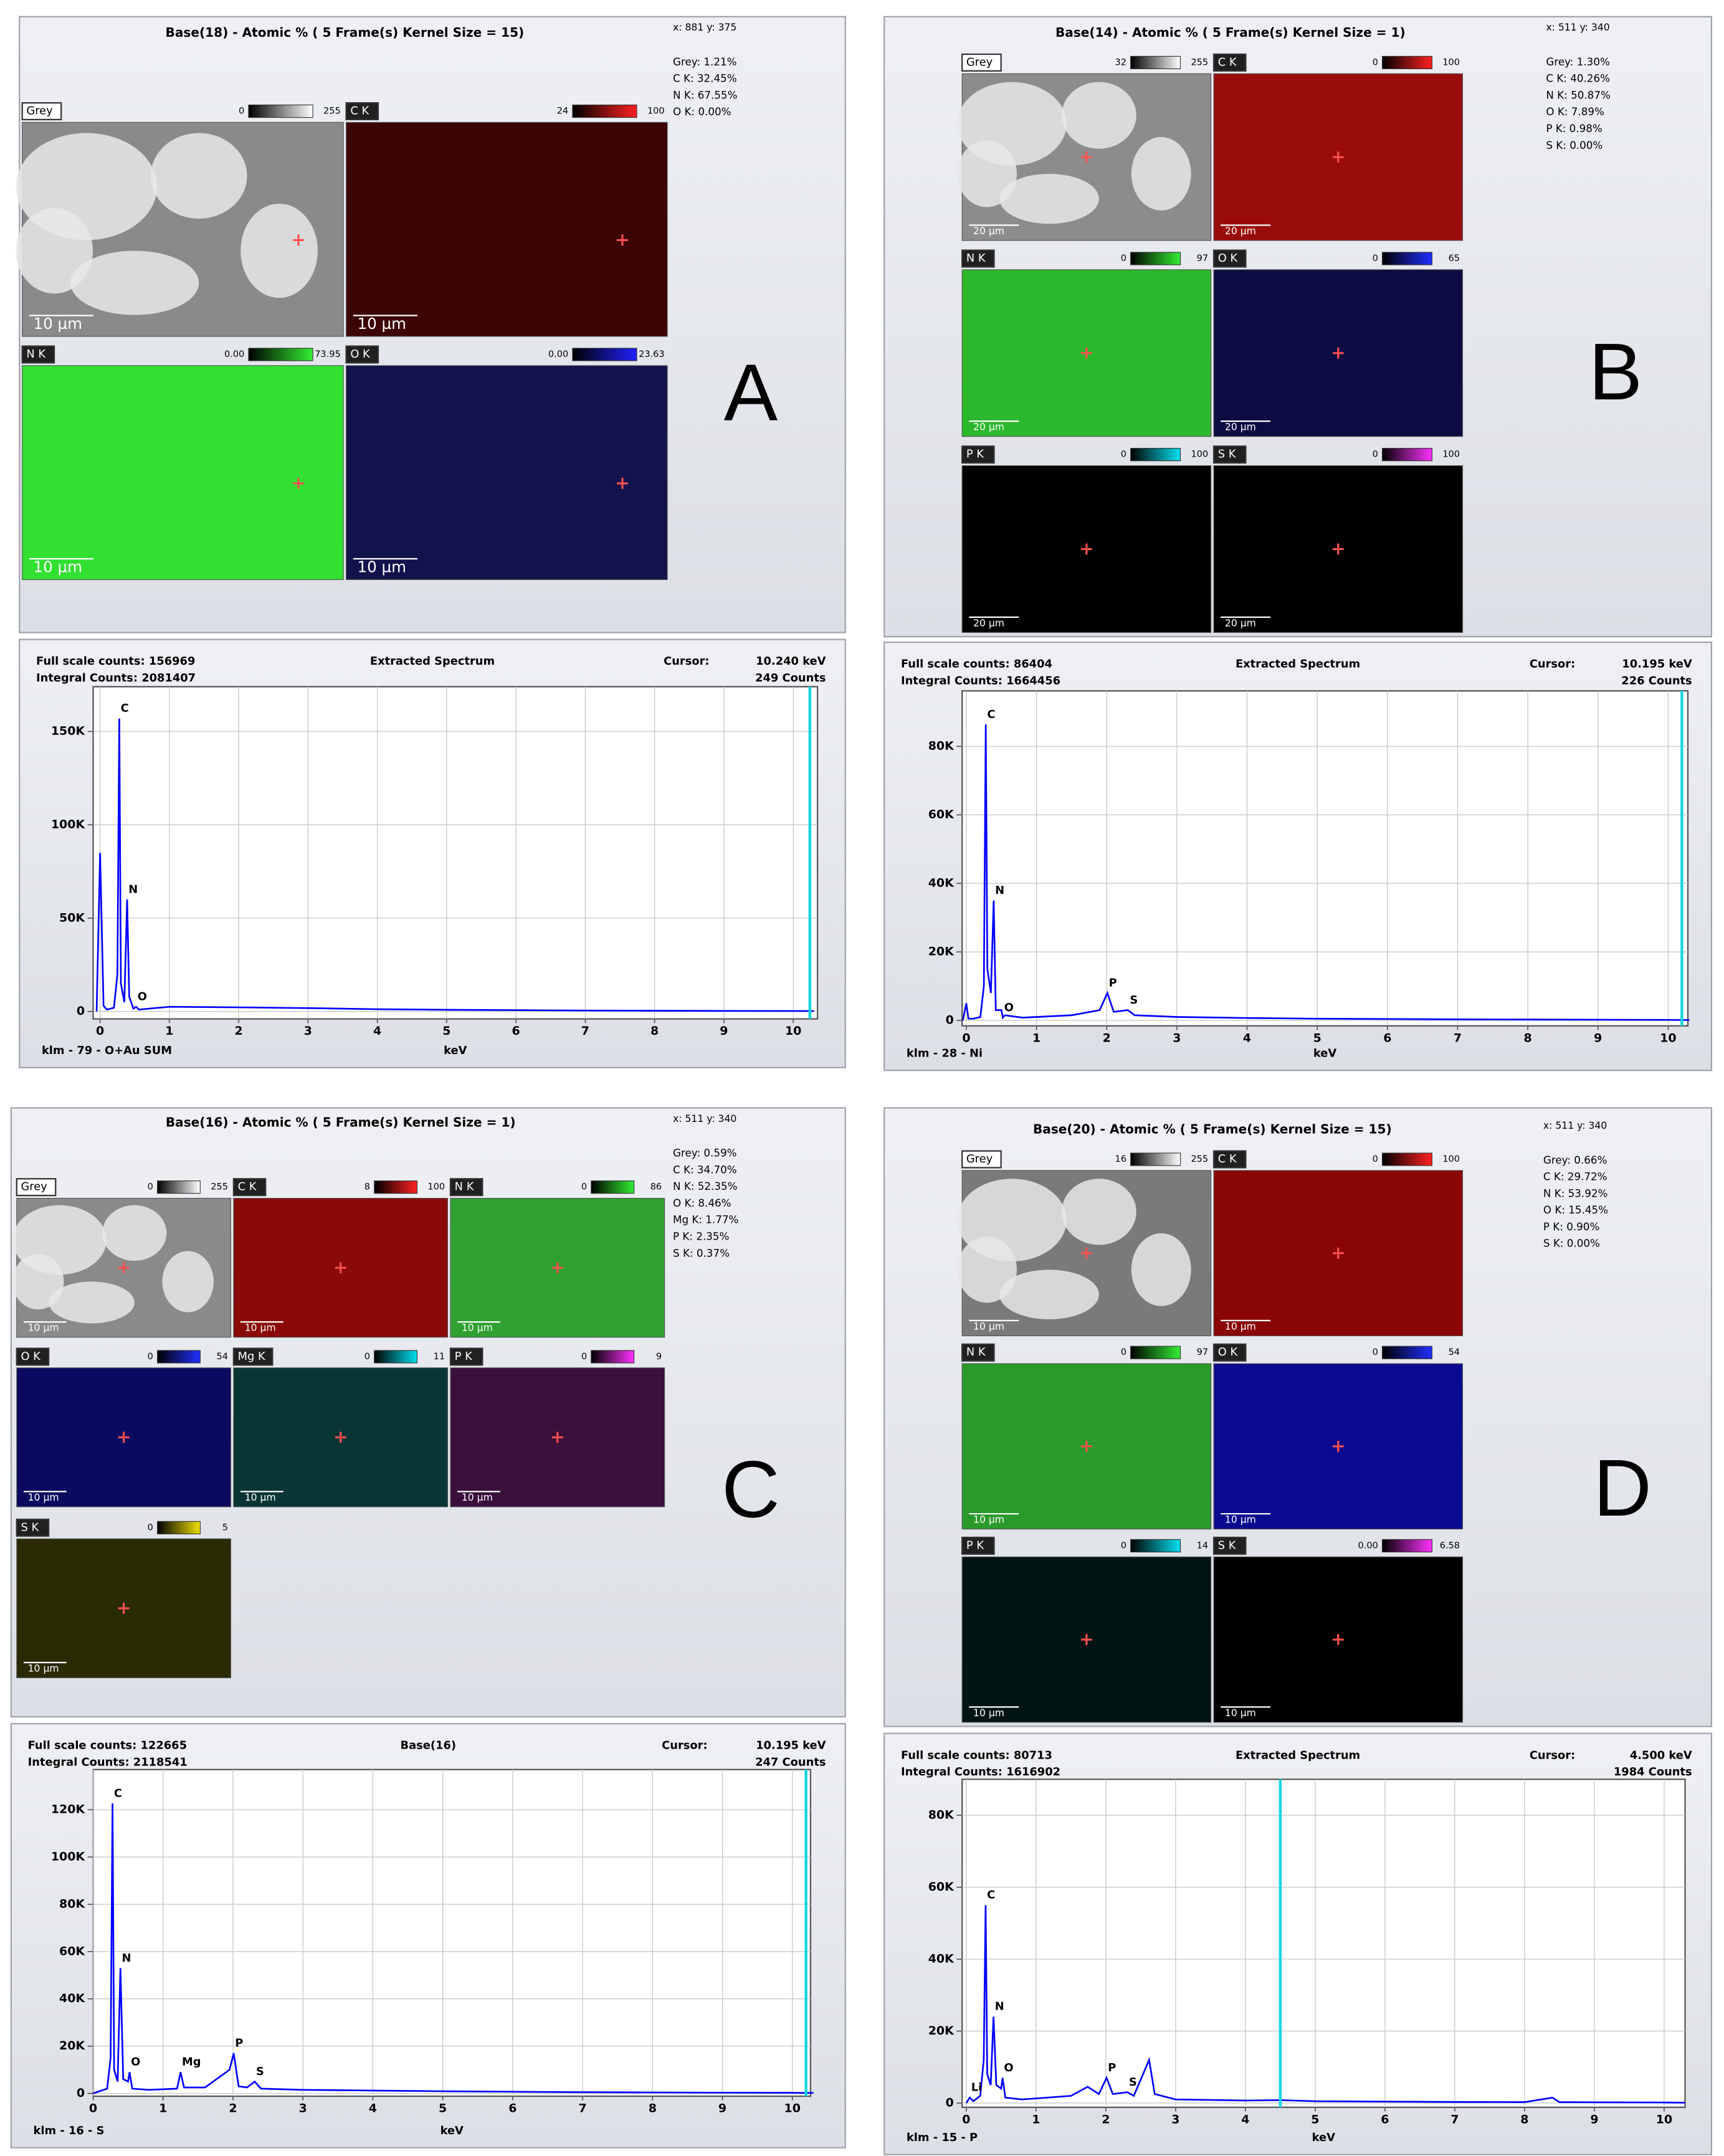  What do you see at coordinates (125, 708) in the screenshot?
I see `peak-label: C` at bounding box center [125, 708].